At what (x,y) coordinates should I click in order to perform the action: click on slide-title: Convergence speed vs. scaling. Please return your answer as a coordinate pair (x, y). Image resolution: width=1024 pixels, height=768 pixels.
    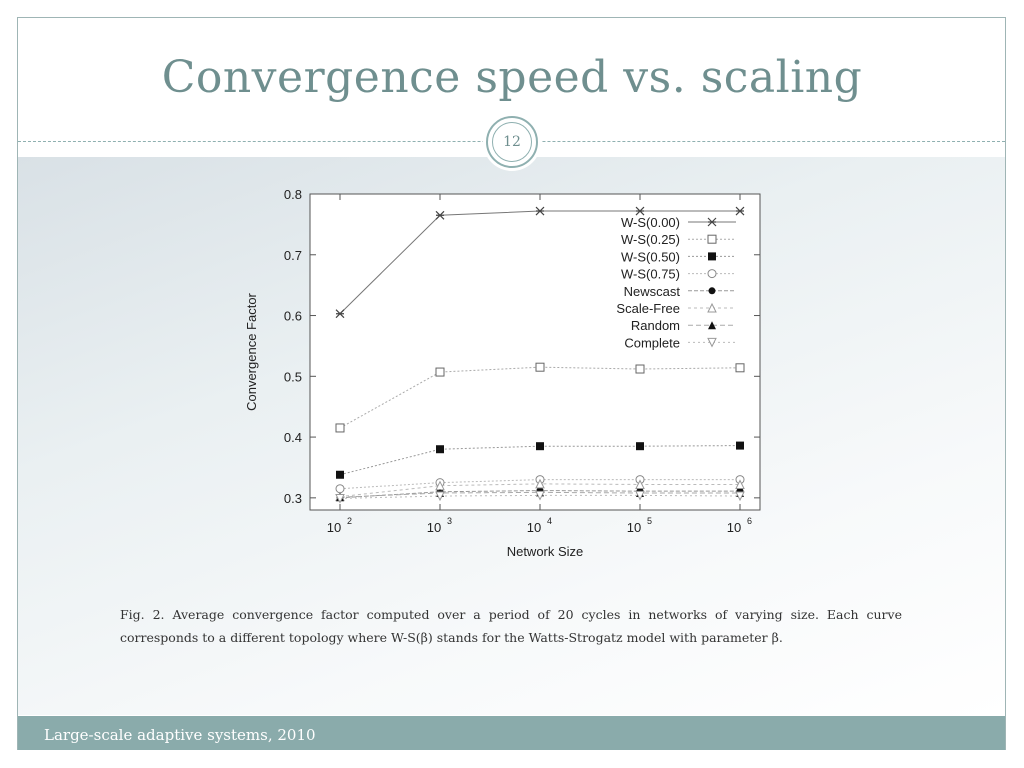
    Looking at the image, I should click on (512, 77).